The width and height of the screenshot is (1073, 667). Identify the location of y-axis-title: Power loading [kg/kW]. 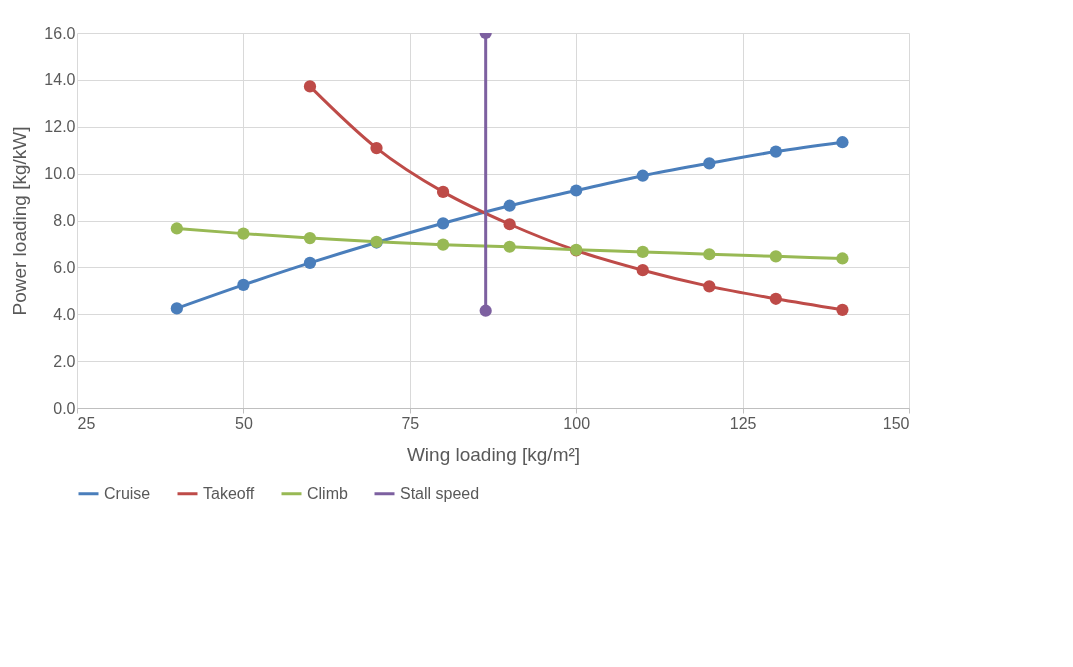
(20, 221).